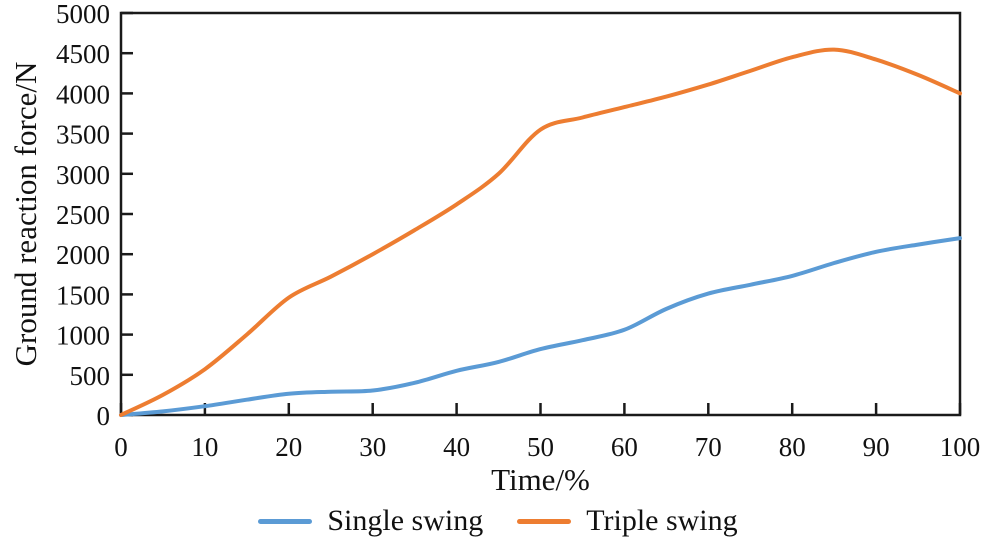  What do you see at coordinates (83, 175) in the screenshot?
I see `y-tick-label: 3000` at bounding box center [83, 175].